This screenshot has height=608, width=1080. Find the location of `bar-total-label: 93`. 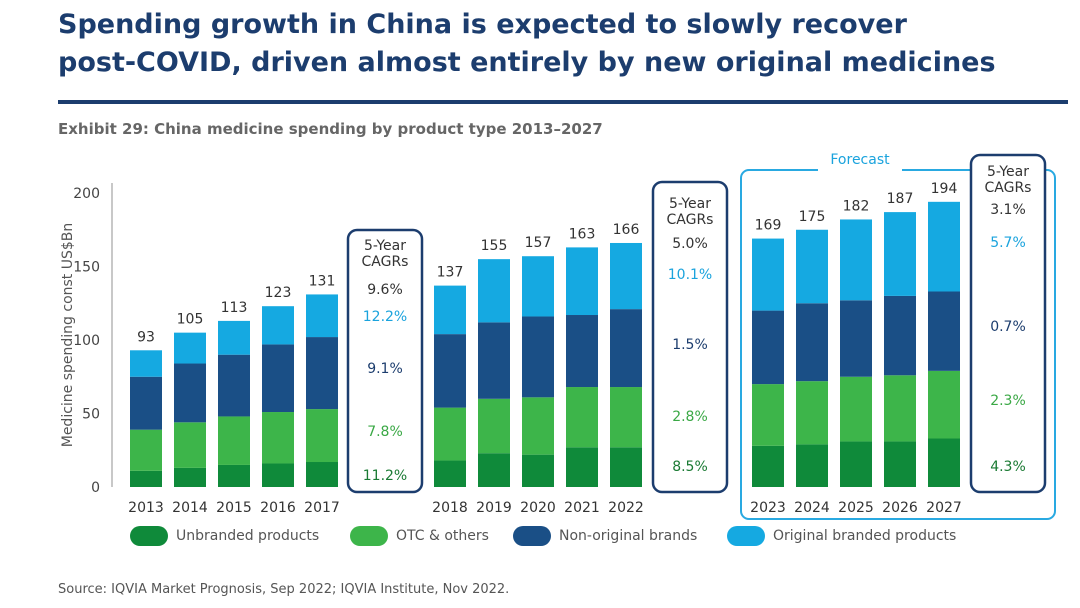

bar-total-label: 93 is located at coordinates (146, 337).